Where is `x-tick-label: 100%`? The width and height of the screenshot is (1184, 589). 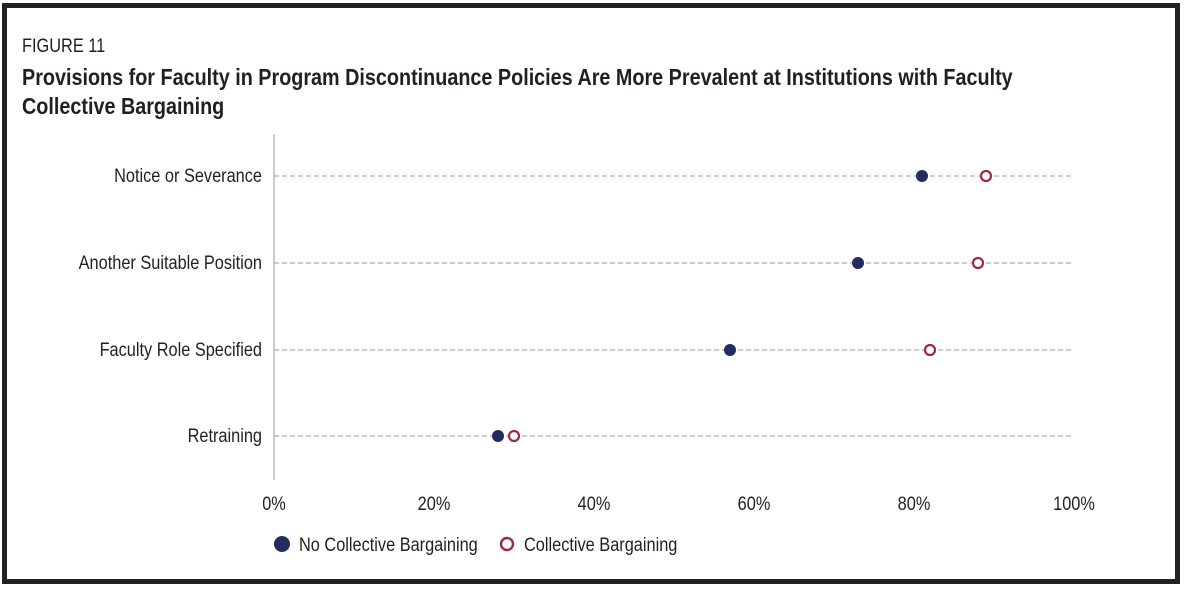 x-tick-label: 100% is located at coordinates (1074, 503).